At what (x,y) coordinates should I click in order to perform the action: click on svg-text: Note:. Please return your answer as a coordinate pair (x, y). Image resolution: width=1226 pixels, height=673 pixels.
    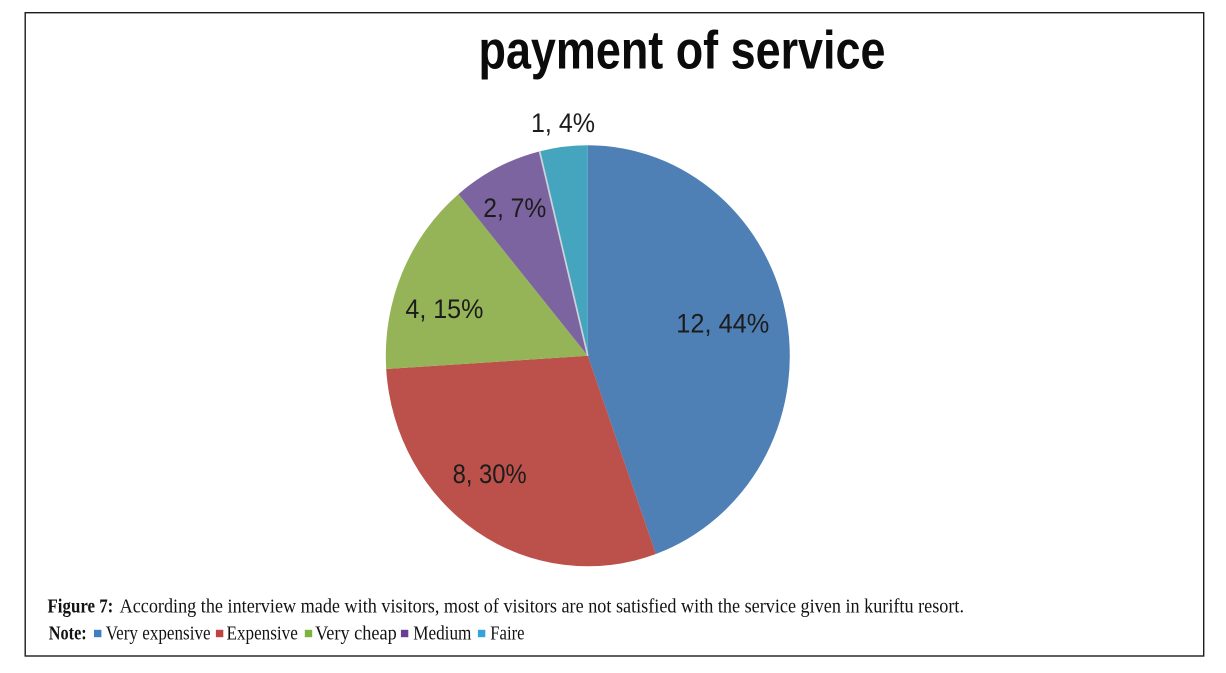
    Looking at the image, I should click on (68, 634).